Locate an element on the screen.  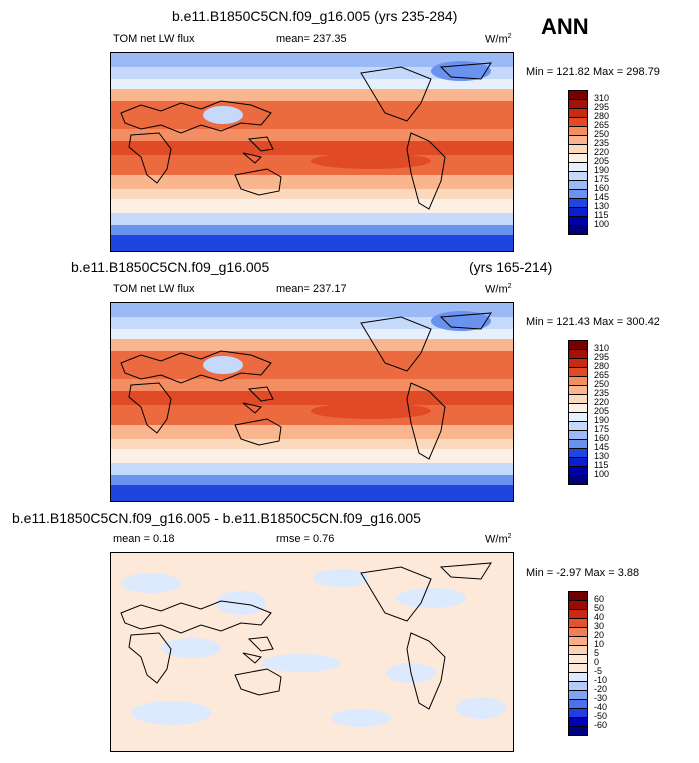
panel2-variable: TOM net LW flux is located at coordinates (154, 289).